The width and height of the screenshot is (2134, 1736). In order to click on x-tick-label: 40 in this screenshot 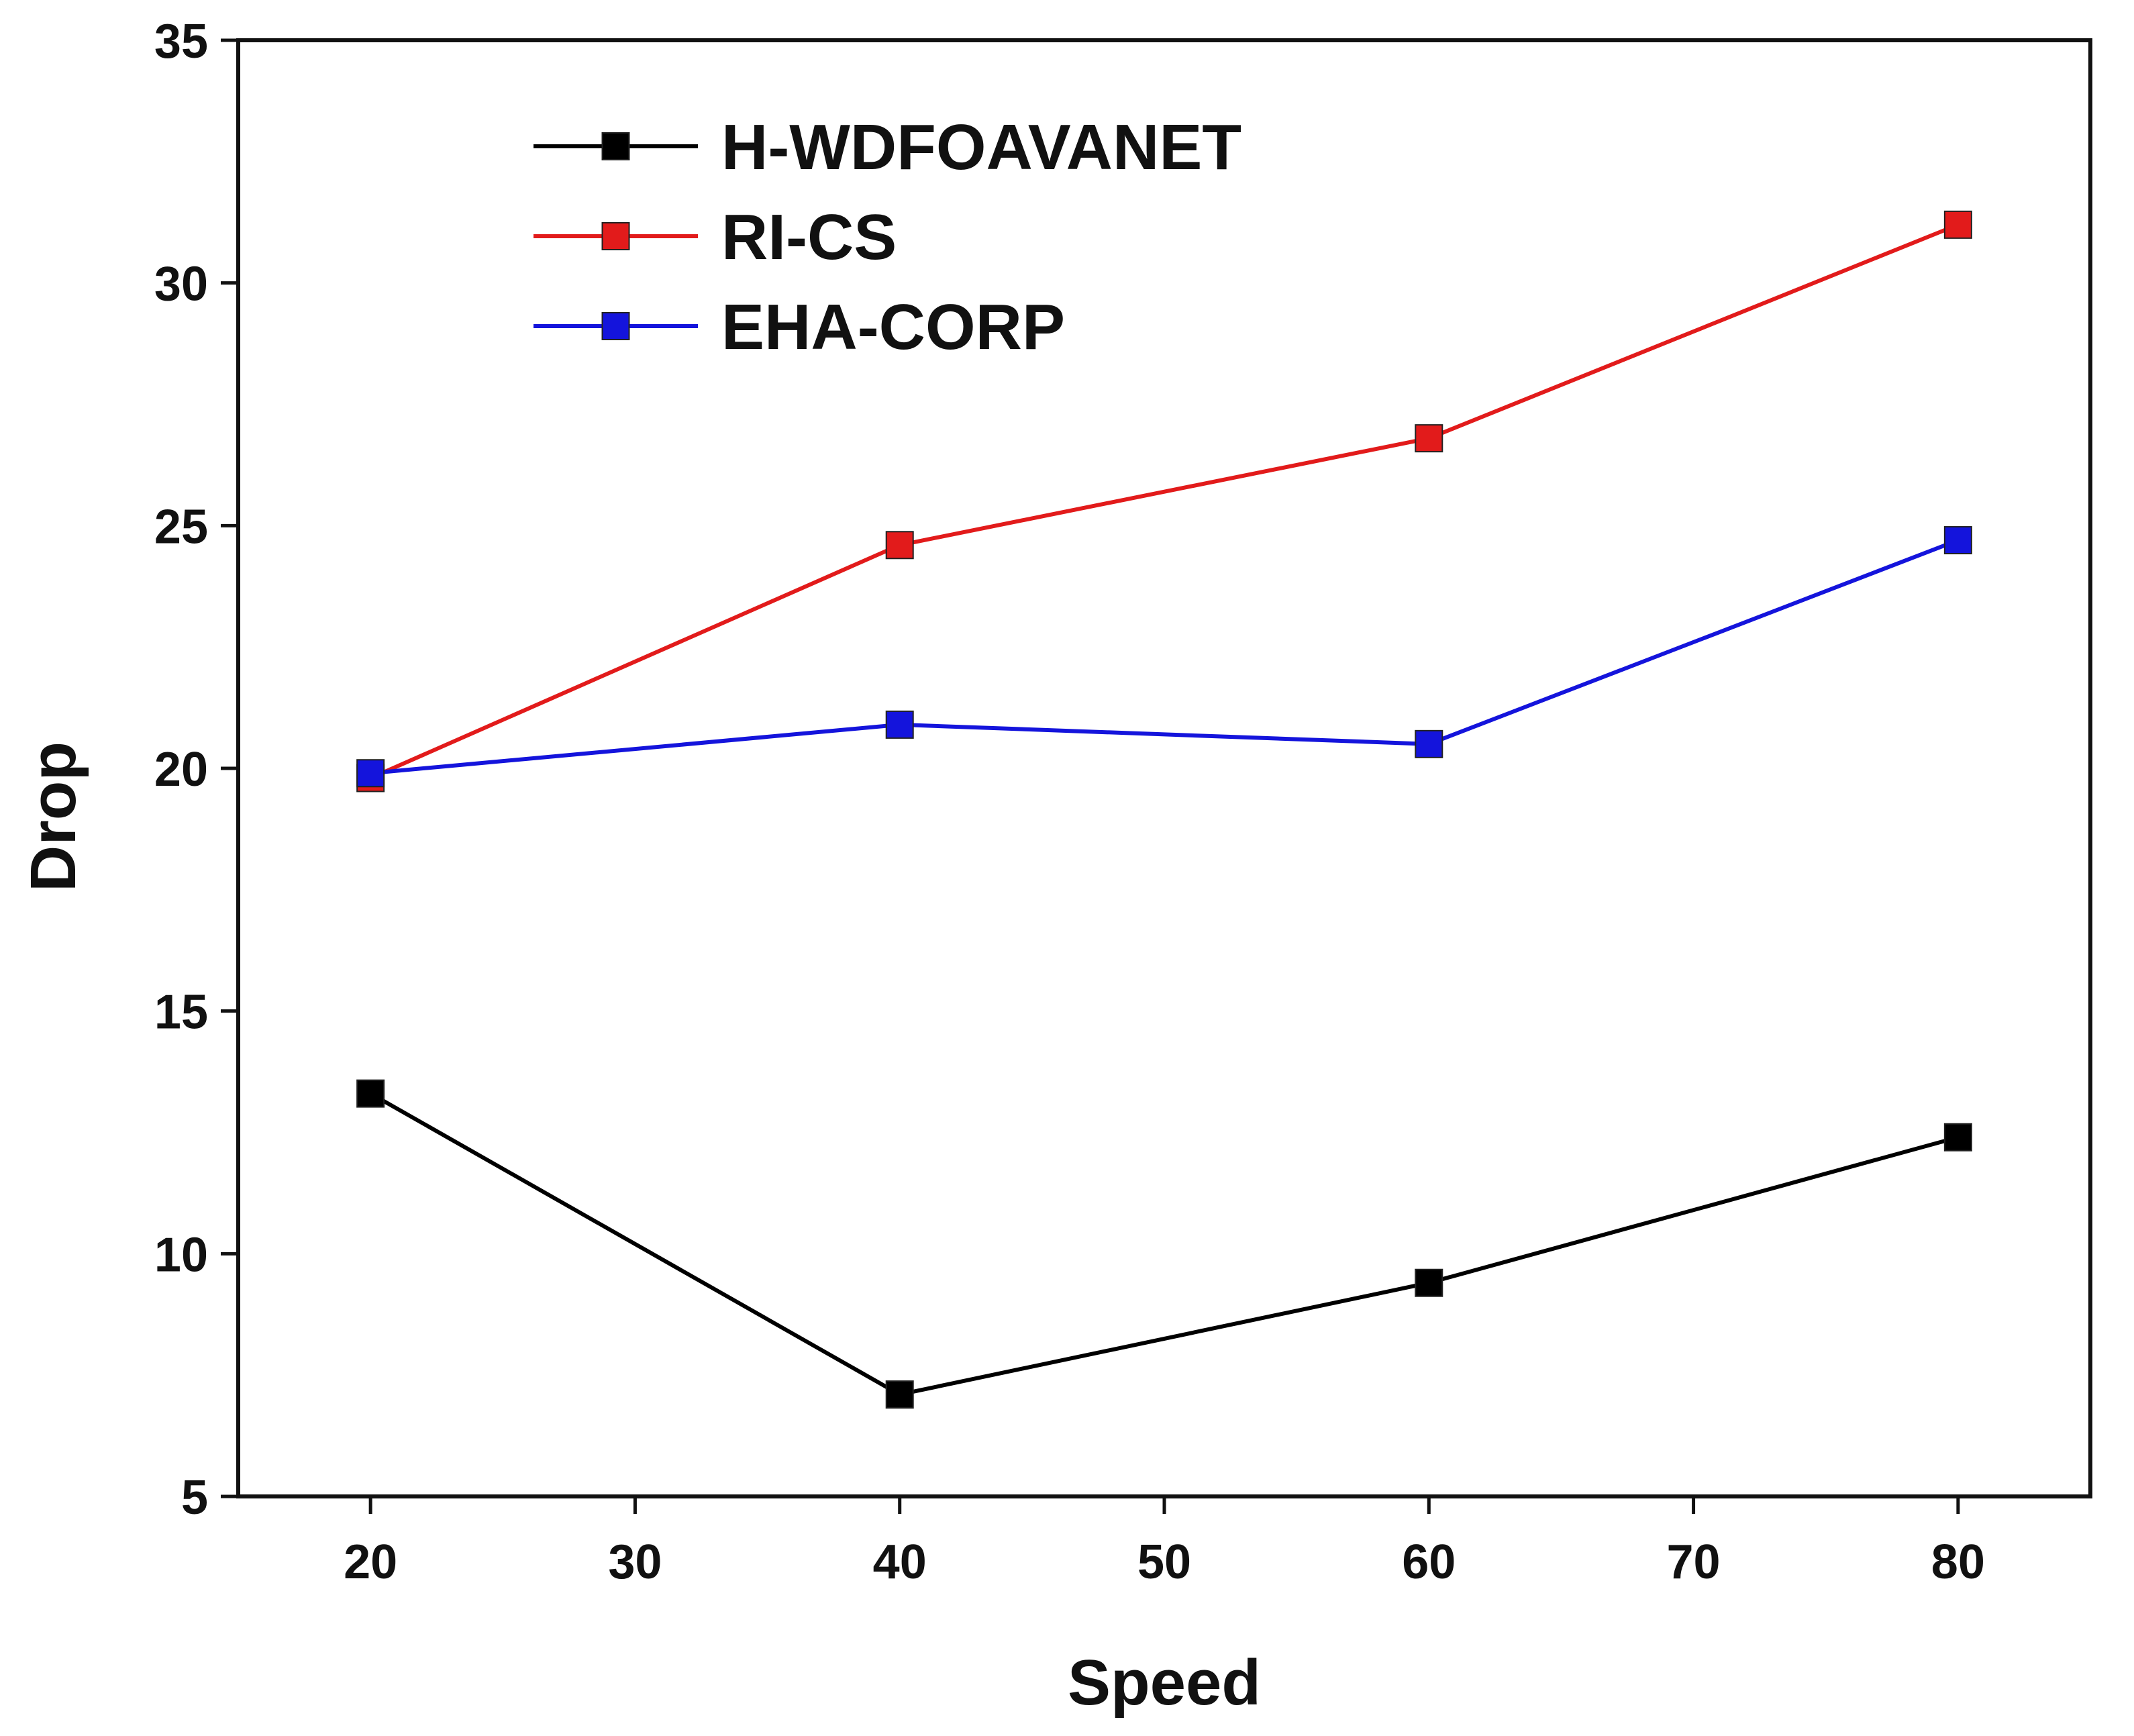, I will do `click(900, 1562)`.